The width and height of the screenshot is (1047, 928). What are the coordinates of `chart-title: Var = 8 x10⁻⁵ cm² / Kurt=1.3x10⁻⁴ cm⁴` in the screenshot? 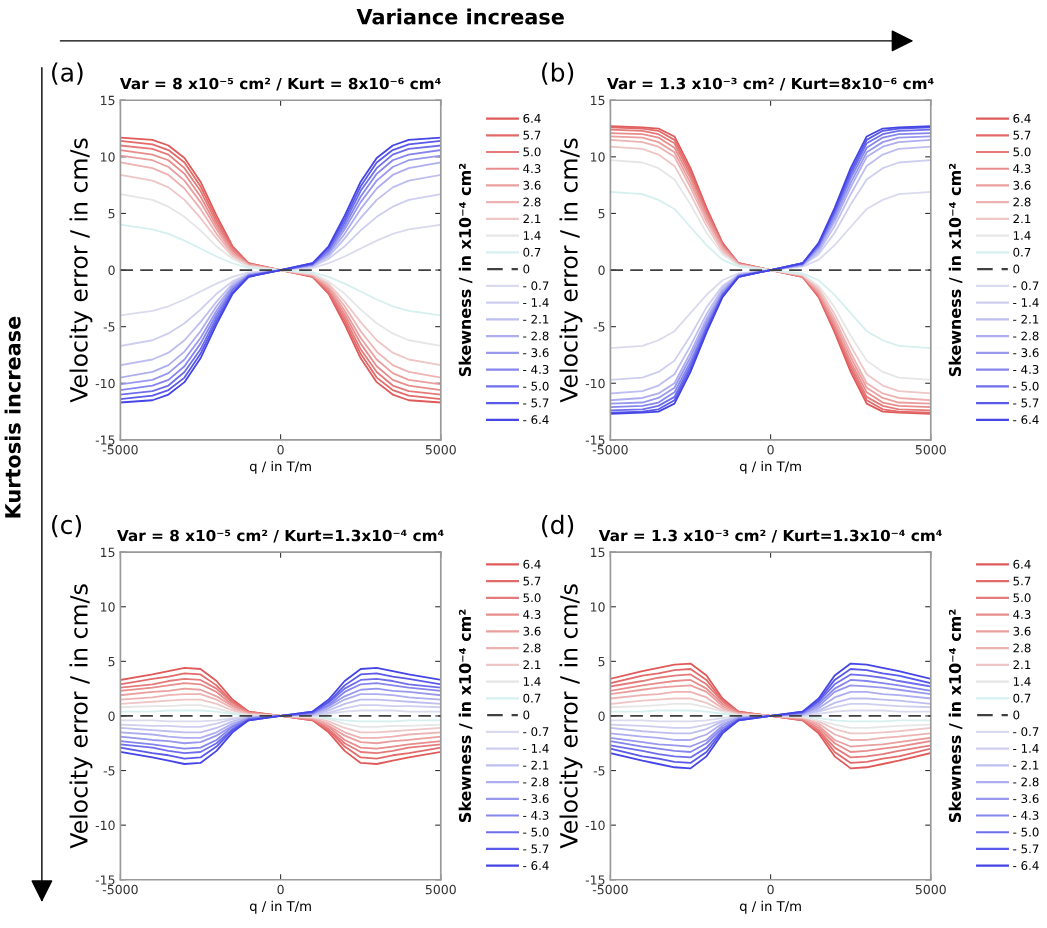 It's located at (280, 536).